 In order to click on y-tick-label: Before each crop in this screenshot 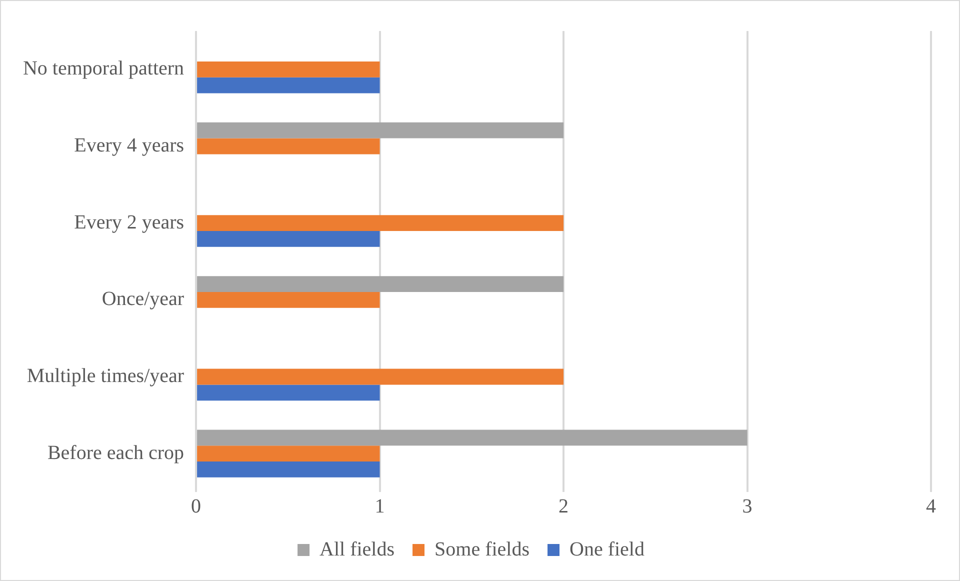, I will do `click(115, 453)`.